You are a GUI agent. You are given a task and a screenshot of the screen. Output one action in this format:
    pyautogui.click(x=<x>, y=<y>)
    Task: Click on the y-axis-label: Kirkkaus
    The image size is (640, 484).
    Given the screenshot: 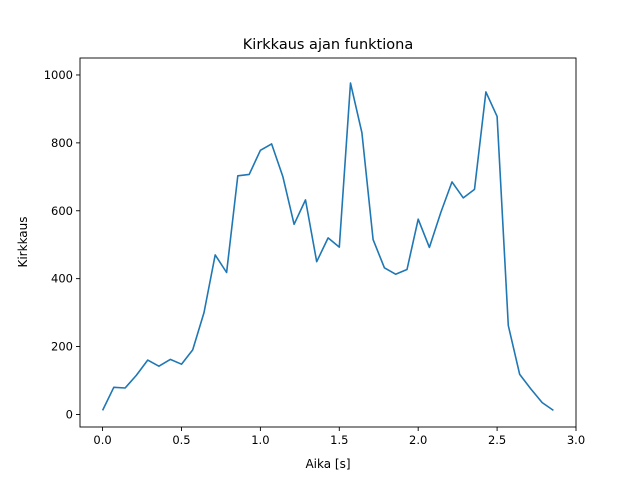 What is the action you would take?
    pyautogui.click(x=23, y=241)
    